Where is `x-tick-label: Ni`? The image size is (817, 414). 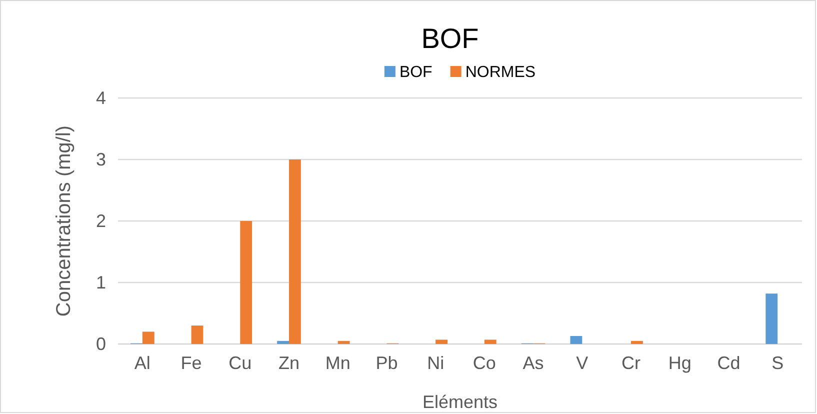
x-tick-label: Ni is located at coordinates (435, 362).